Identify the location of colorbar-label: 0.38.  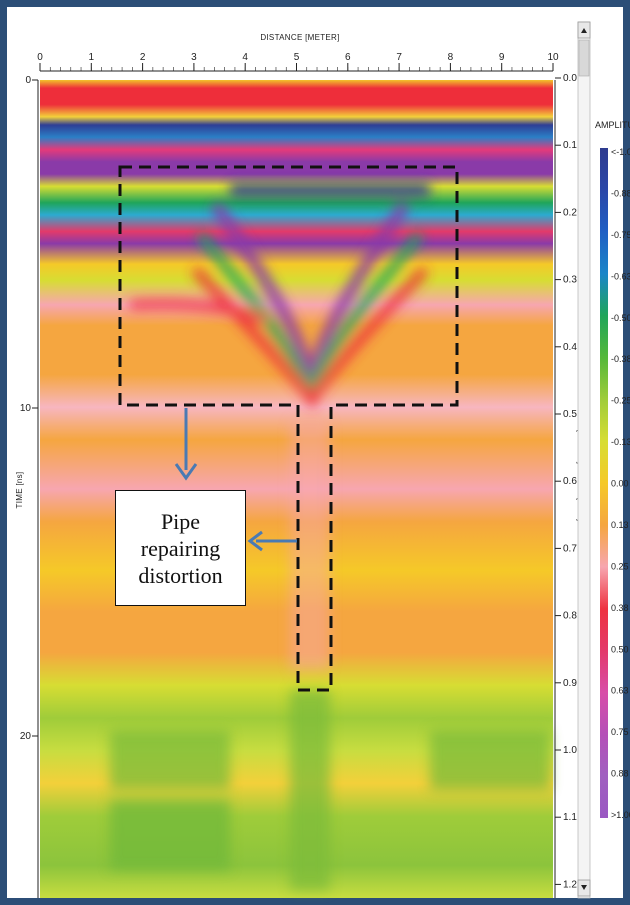
(620, 608).